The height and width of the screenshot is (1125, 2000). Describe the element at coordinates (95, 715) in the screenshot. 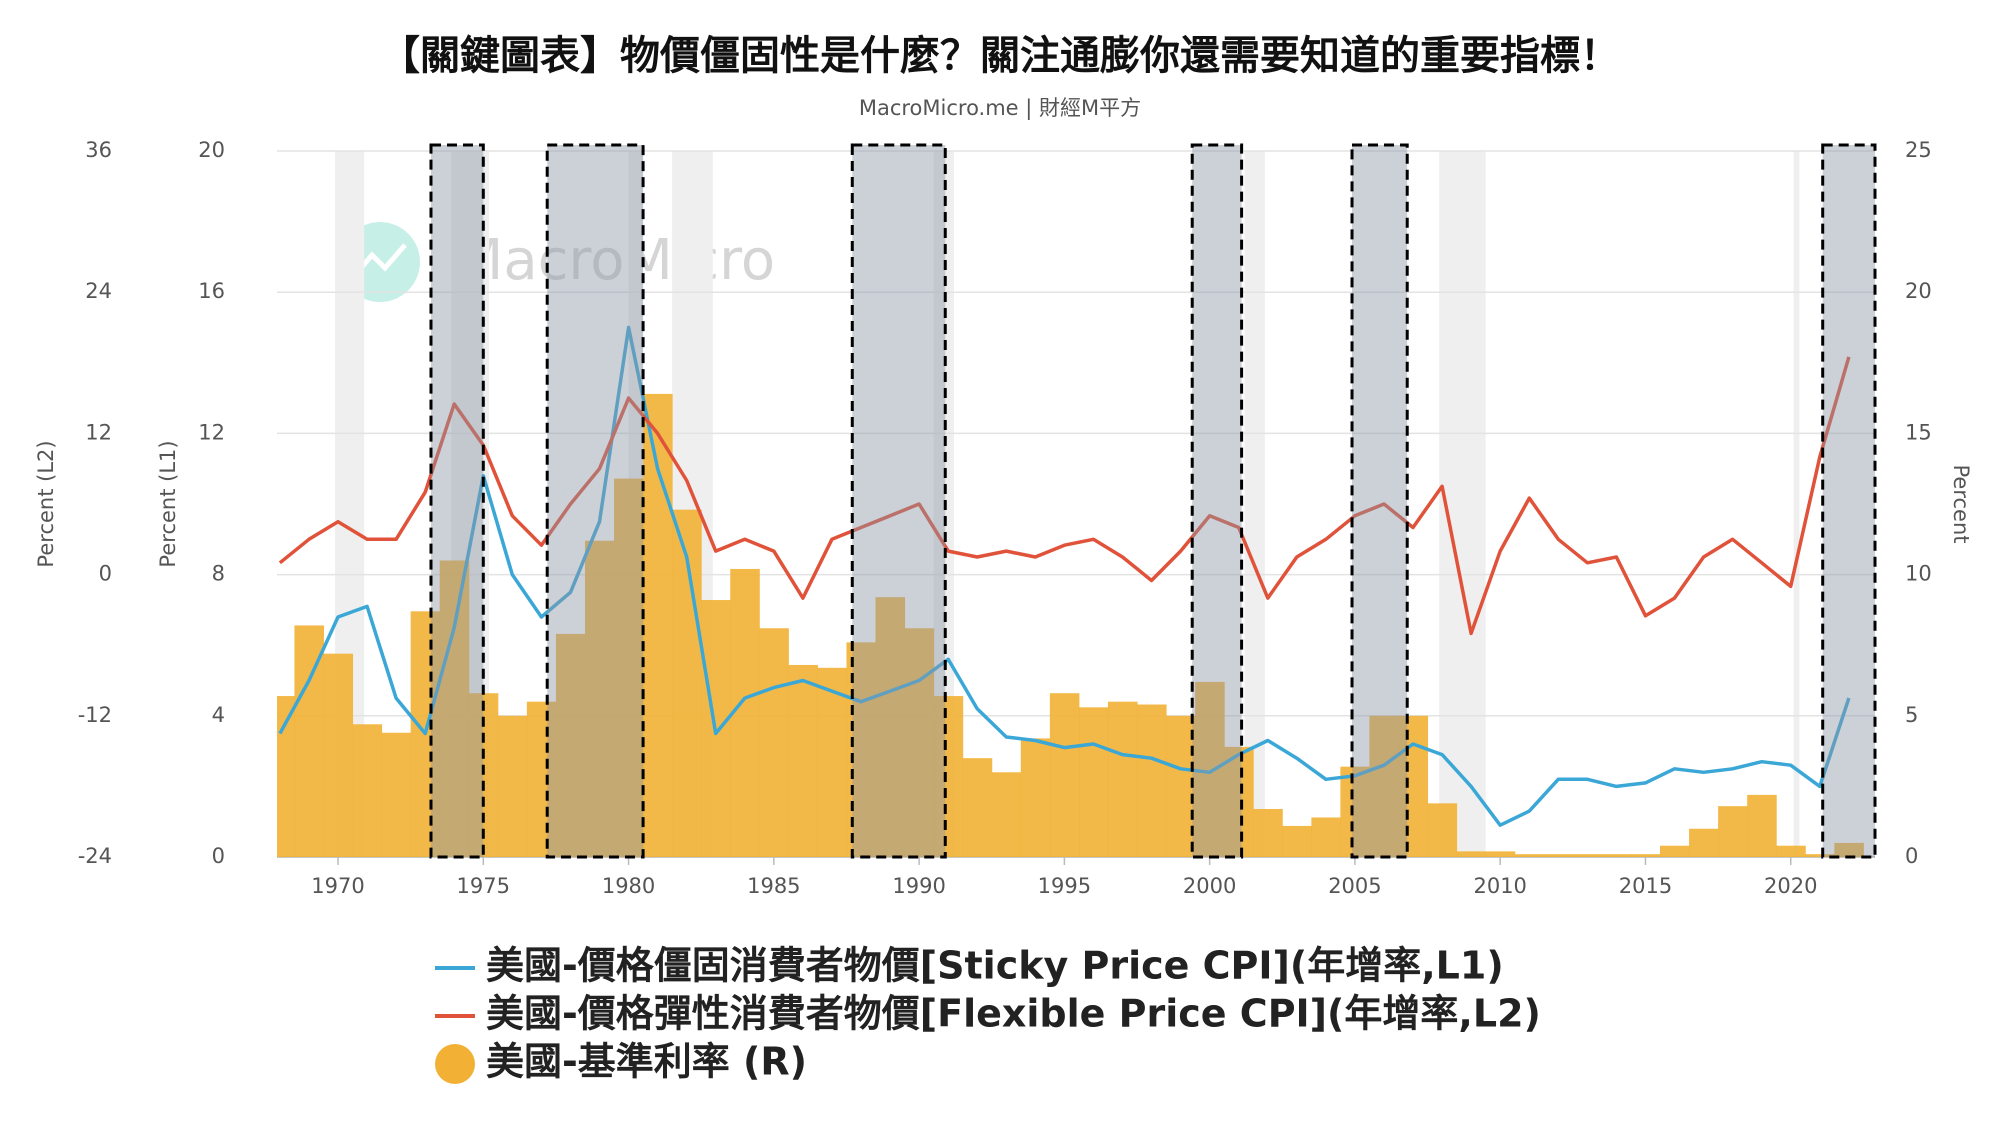

I see `y2-tick-label: -12` at that location.